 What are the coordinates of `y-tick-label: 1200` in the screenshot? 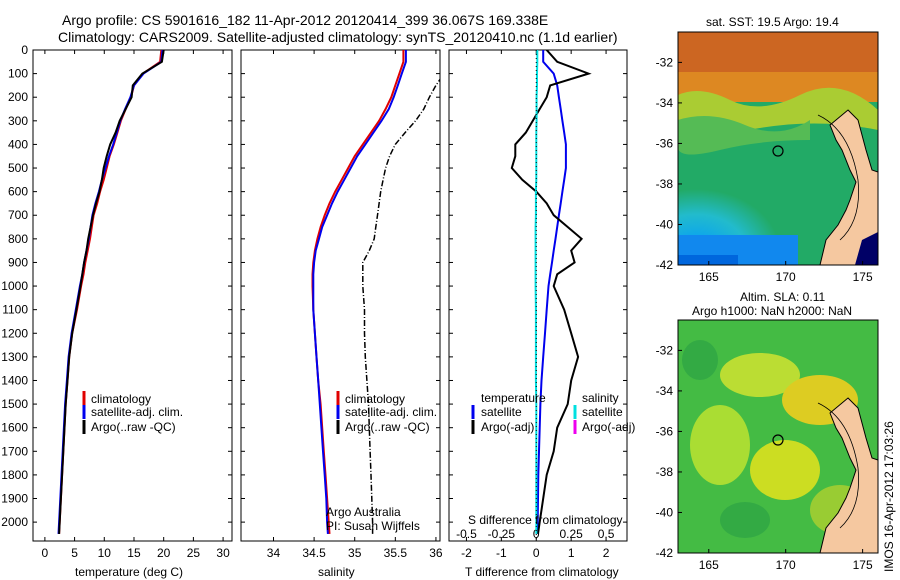 It's located at (14, 333).